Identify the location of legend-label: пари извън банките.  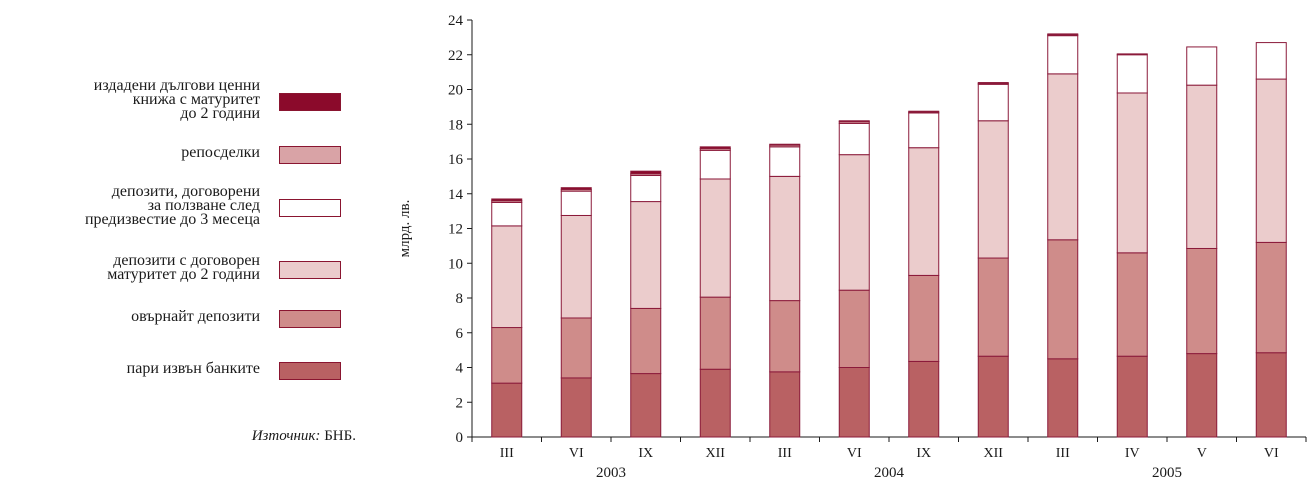
(193, 368).